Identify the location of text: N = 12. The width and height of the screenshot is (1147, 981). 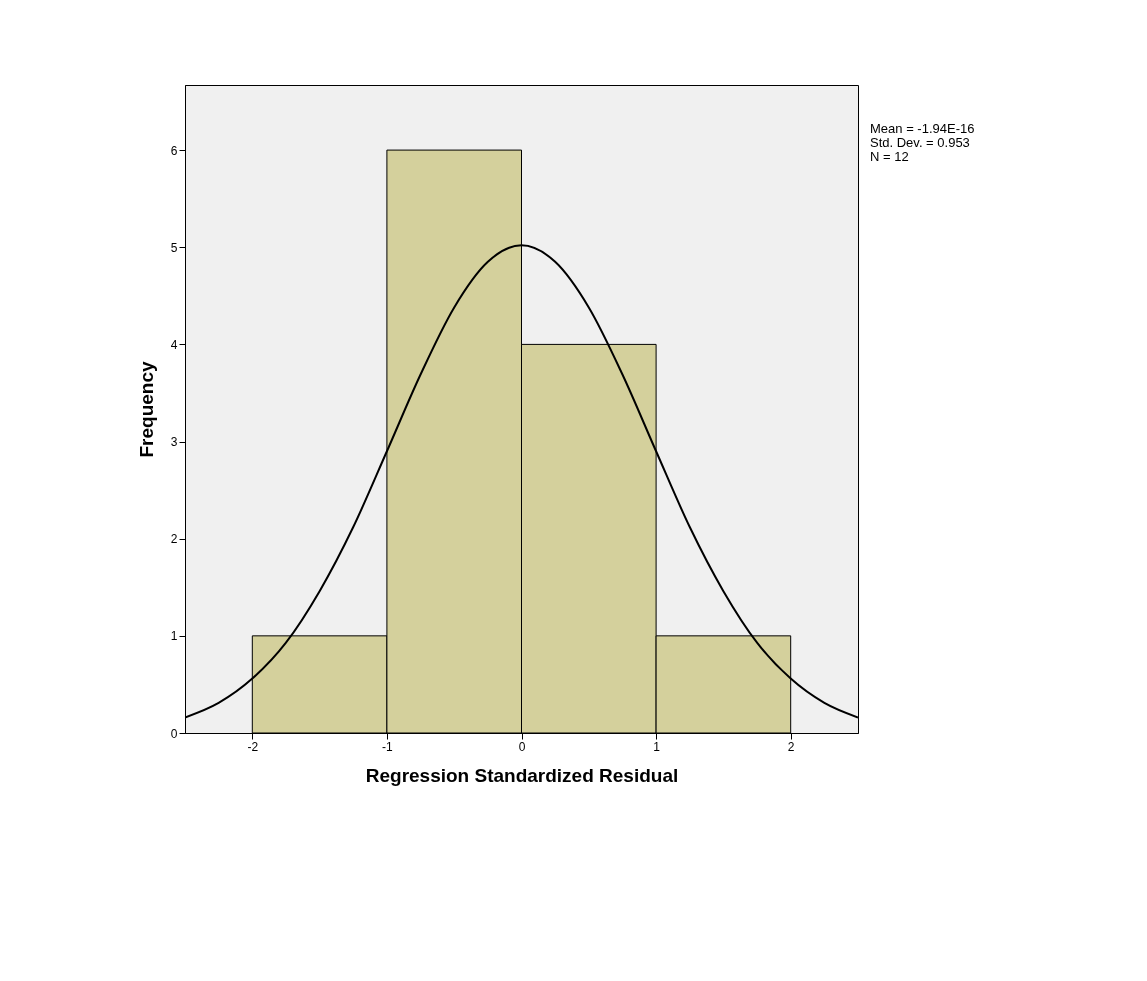
(889, 156).